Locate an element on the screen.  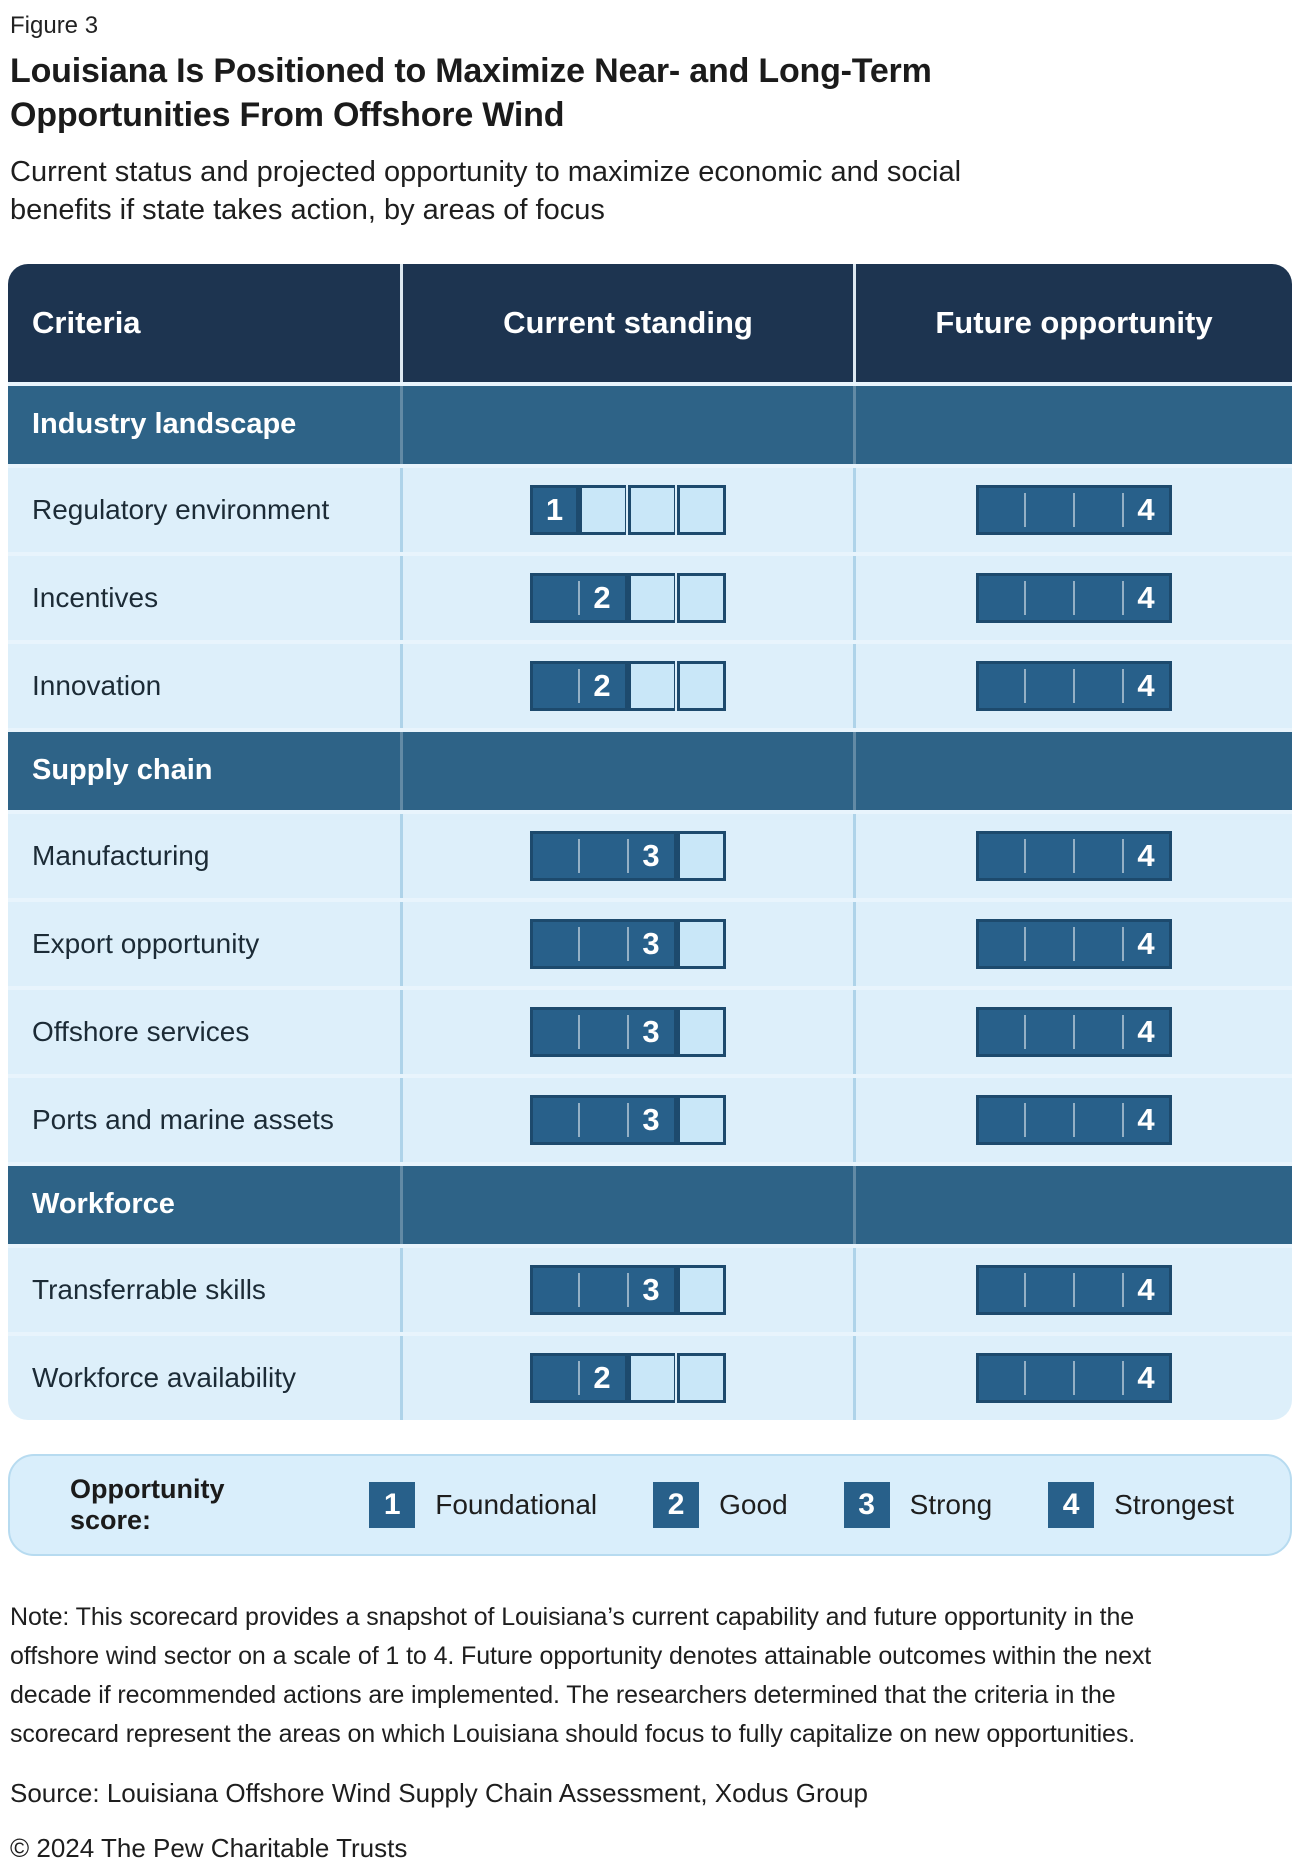
criteria-label: Workforce availability is located at coordinates (164, 1377).